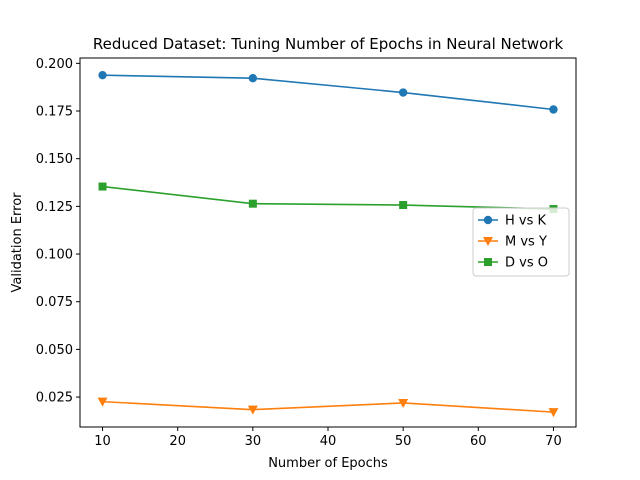 The width and height of the screenshot is (640, 480). What do you see at coordinates (253, 441) in the screenshot?
I see `x-tick-label: 30` at bounding box center [253, 441].